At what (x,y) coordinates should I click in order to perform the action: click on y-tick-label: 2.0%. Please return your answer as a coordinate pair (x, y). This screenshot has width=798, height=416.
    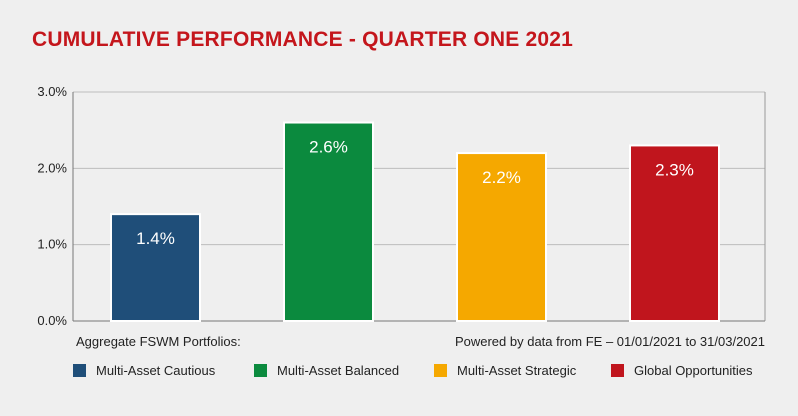
    Looking at the image, I should click on (52, 167).